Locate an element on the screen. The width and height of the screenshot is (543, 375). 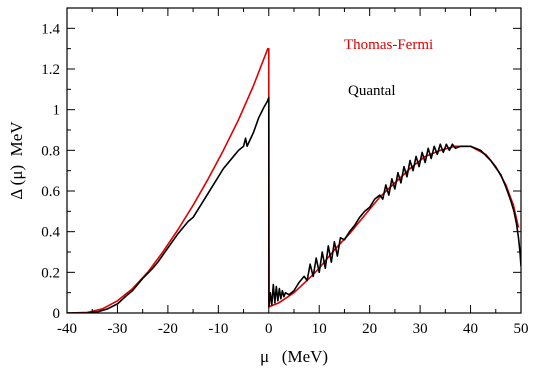
x-tick-label: -20 is located at coordinates (168, 329).